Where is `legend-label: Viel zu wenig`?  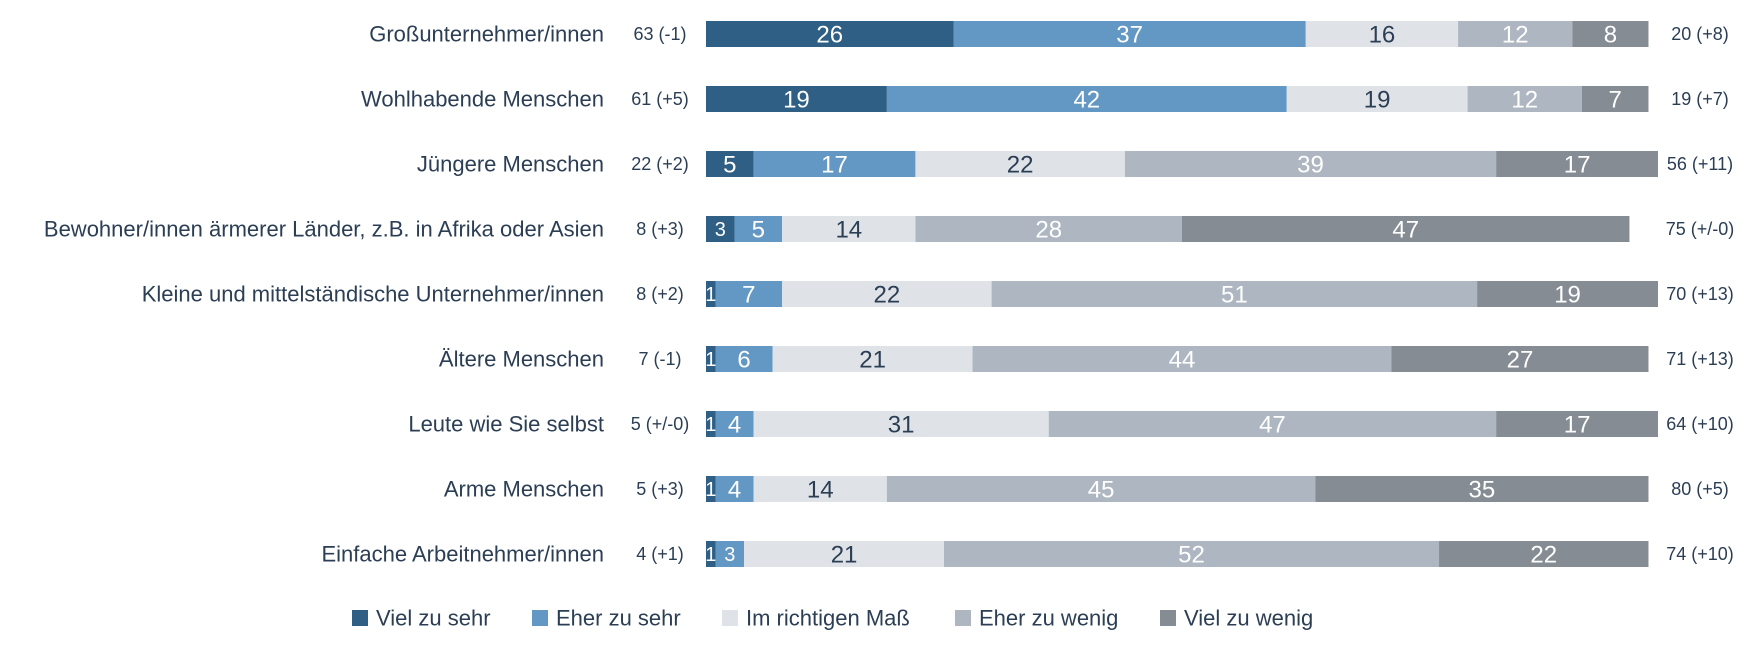
legend-label: Viel zu wenig is located at coordinates (1248, 618).